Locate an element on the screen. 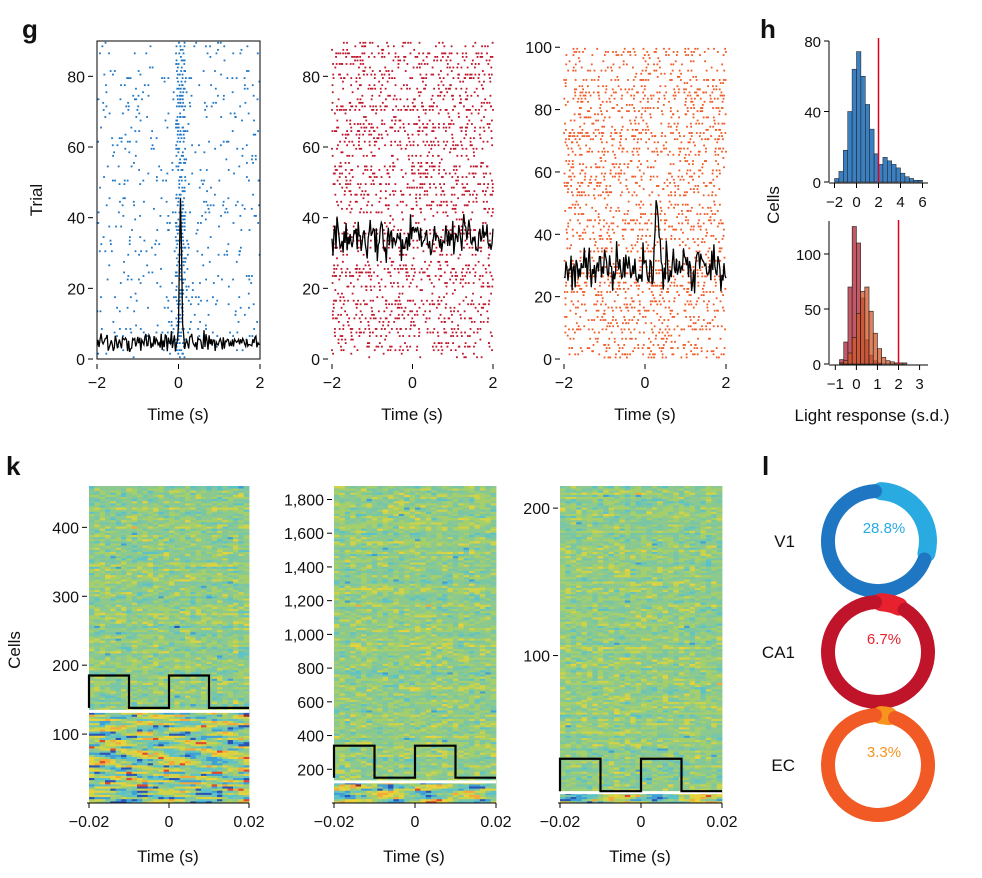  y-tick-label: 0 is located at coordinates (817, 365).